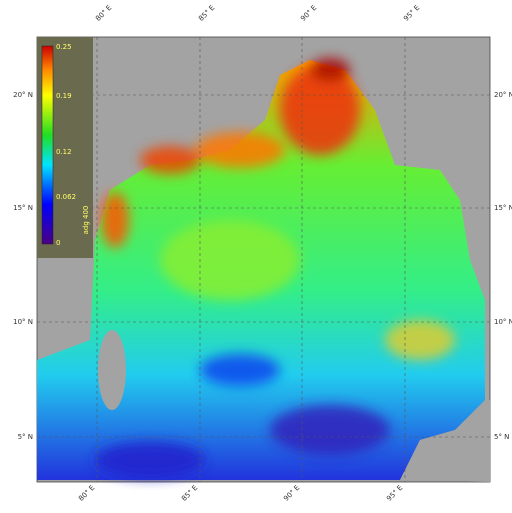  Describe the element at coordinates (503, 266) in the screenshot. I see `lat-labels-right: 20° N 15° N 10° N 5° N` at that location.